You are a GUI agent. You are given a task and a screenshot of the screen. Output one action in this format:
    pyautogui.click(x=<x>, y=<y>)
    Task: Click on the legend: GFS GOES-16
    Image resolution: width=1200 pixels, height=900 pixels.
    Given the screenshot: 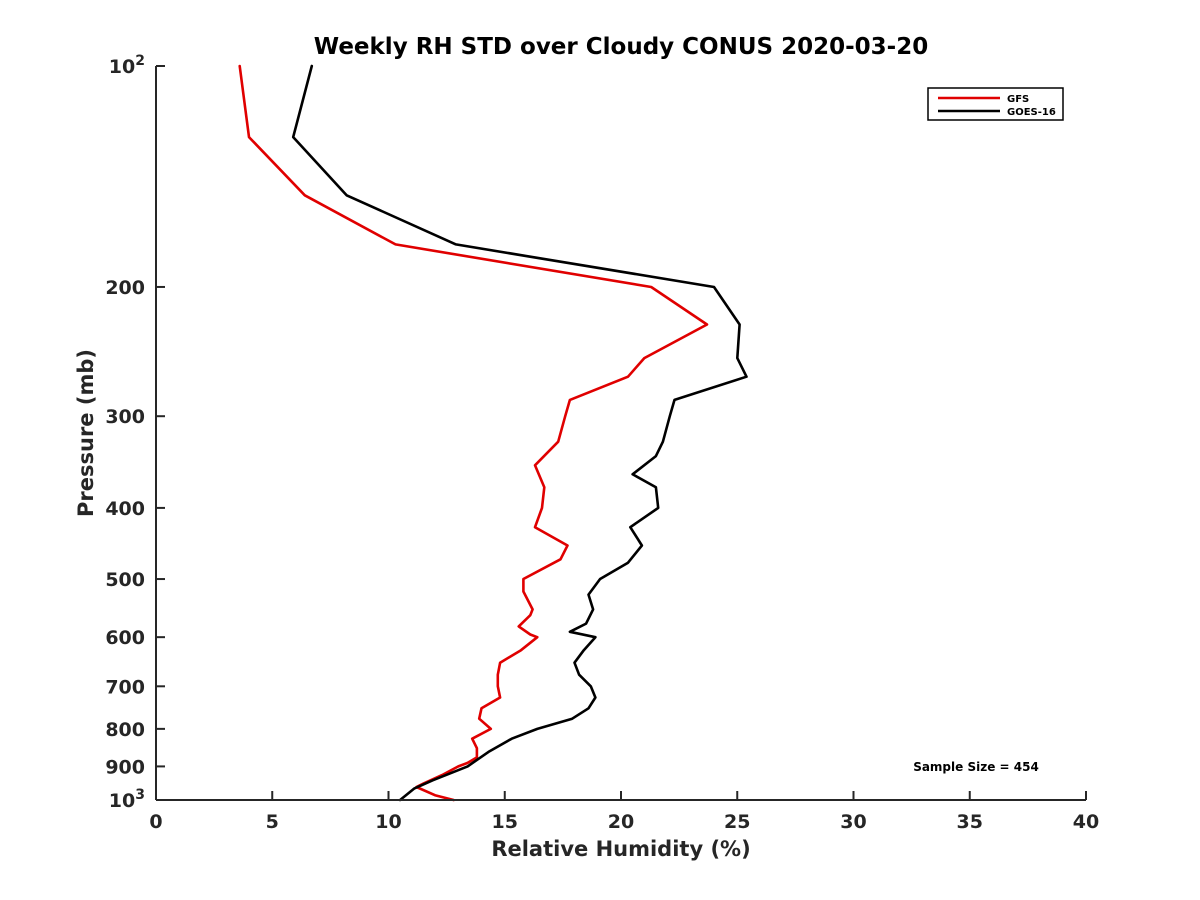 What is the action you would take?
    pyautogui.click(x=995, y=104)
    